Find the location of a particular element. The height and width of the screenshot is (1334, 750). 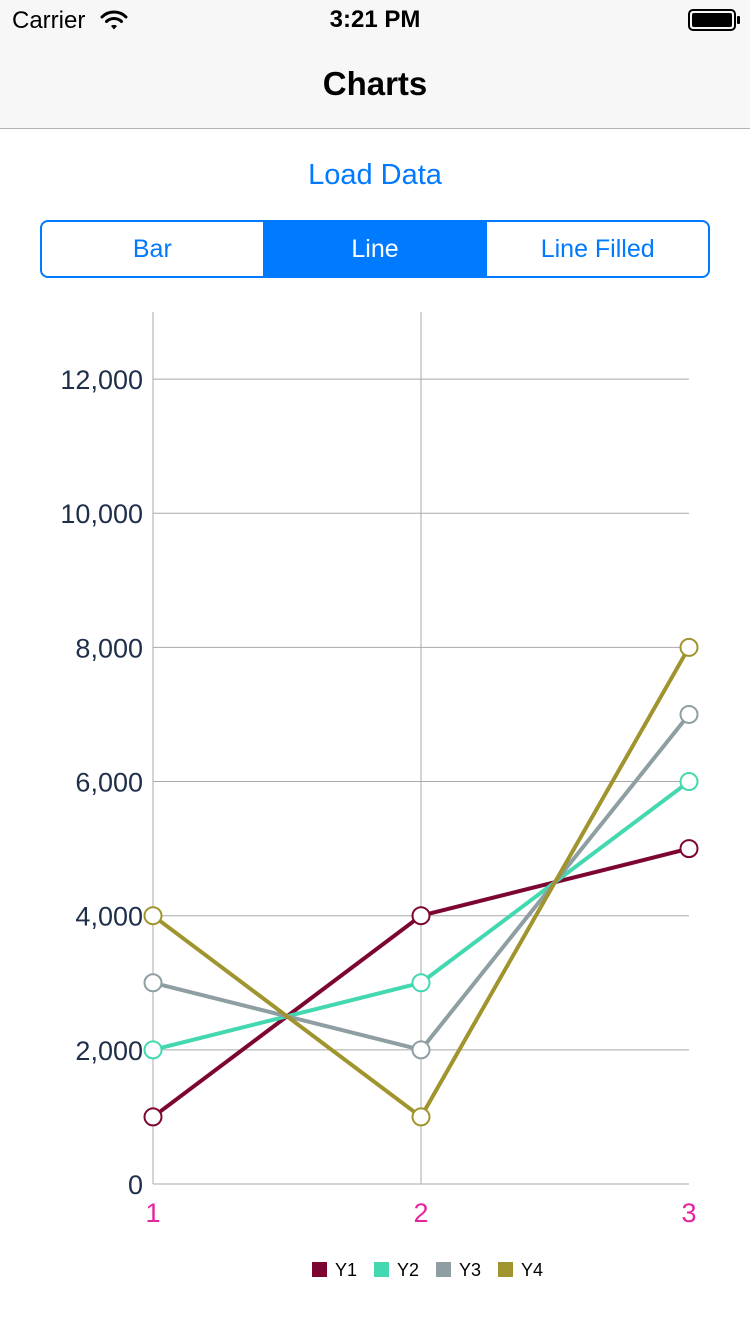

legend-swatch-y2 is located at coordinates (381, 1269).